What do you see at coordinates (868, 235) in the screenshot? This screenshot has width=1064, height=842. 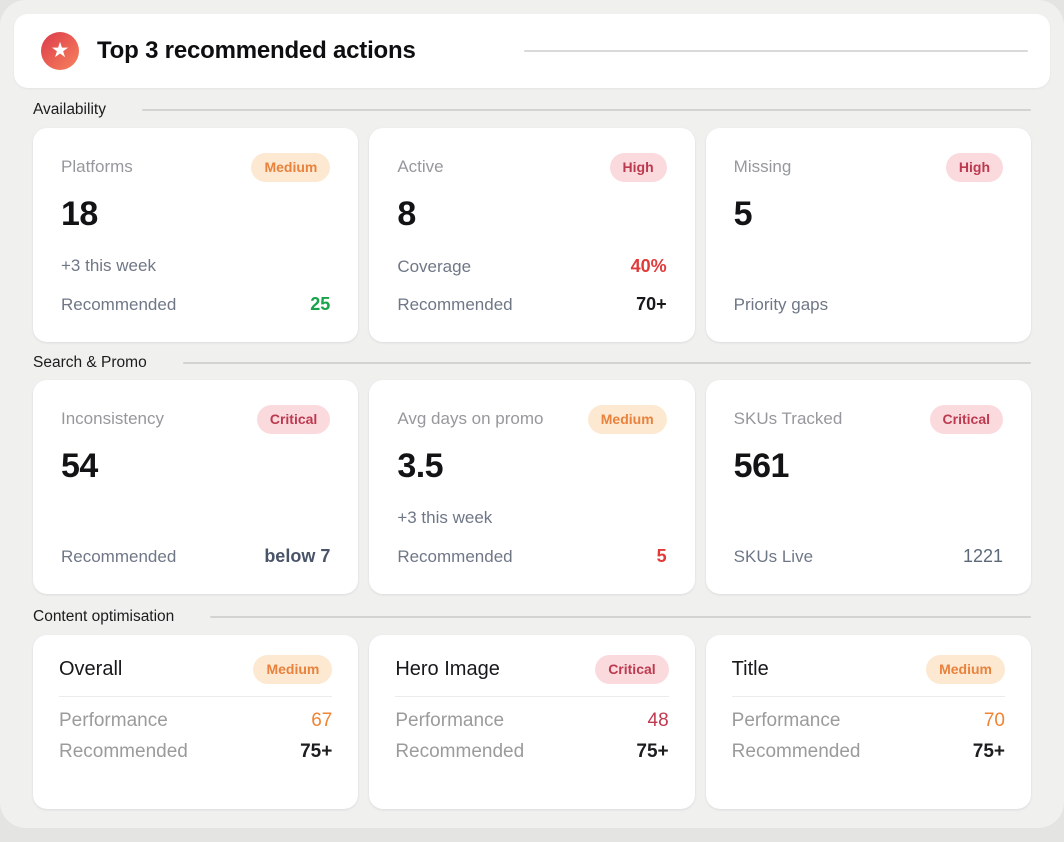 I see `card-missing: Missing High 5 Priority gaps` at bounding box center [868, 235].